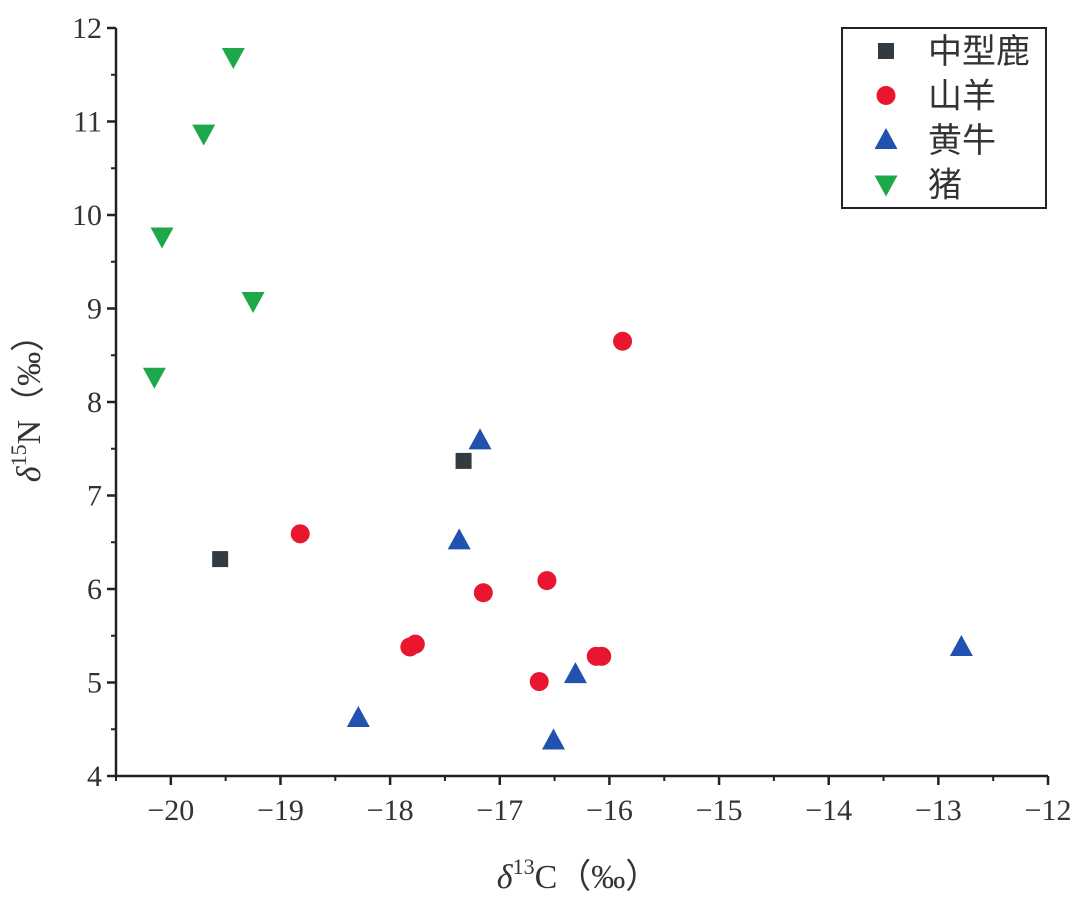 This screenshot has height=918, width=1080. I want to click on y-axis-ticks: 4 5 6 7 8 9 10 11 12, so click(94, 402).